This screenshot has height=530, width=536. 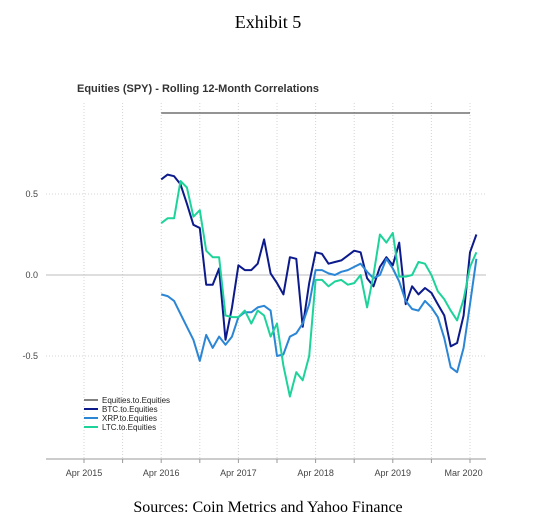 I want to click on x-tick-label: Mar 2020, so click(x=464, y=473).